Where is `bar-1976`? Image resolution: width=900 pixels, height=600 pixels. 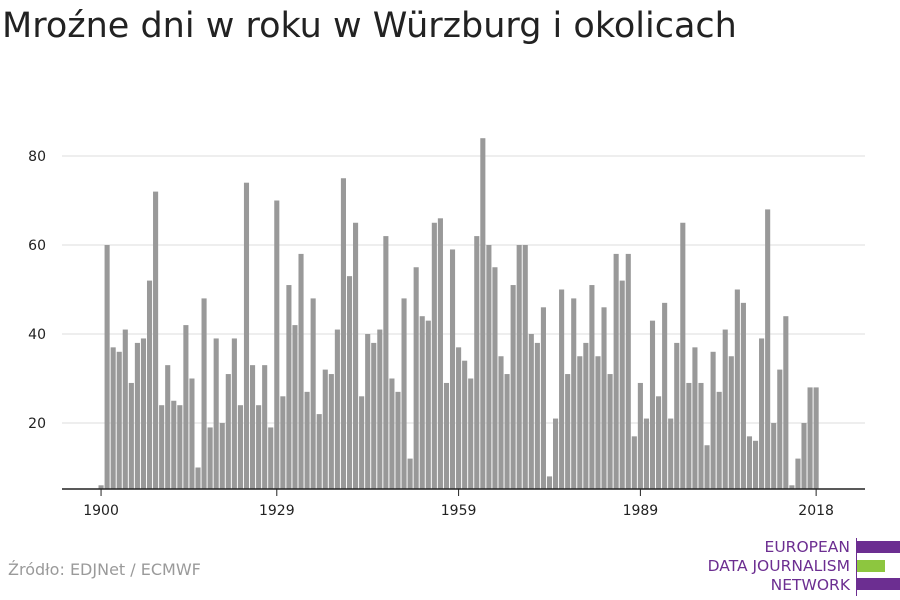 bar-1976 is located at coordinates (562, 389).